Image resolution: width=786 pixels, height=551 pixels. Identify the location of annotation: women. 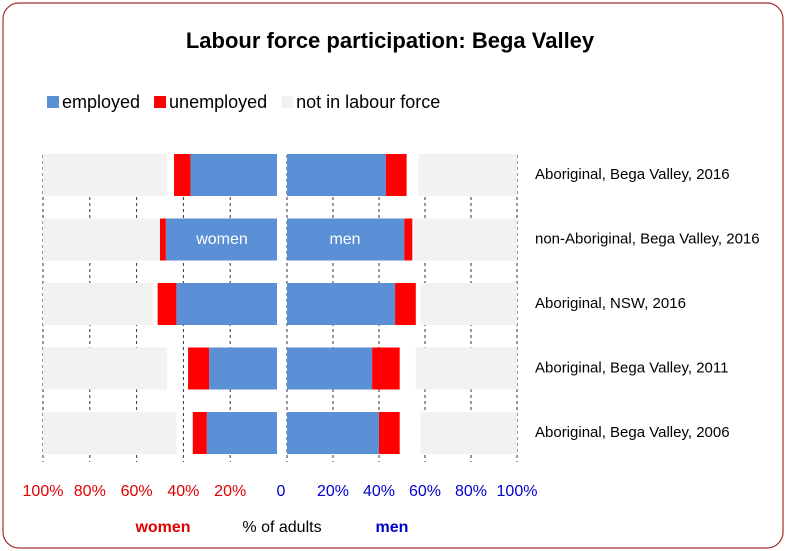
(221, 239).